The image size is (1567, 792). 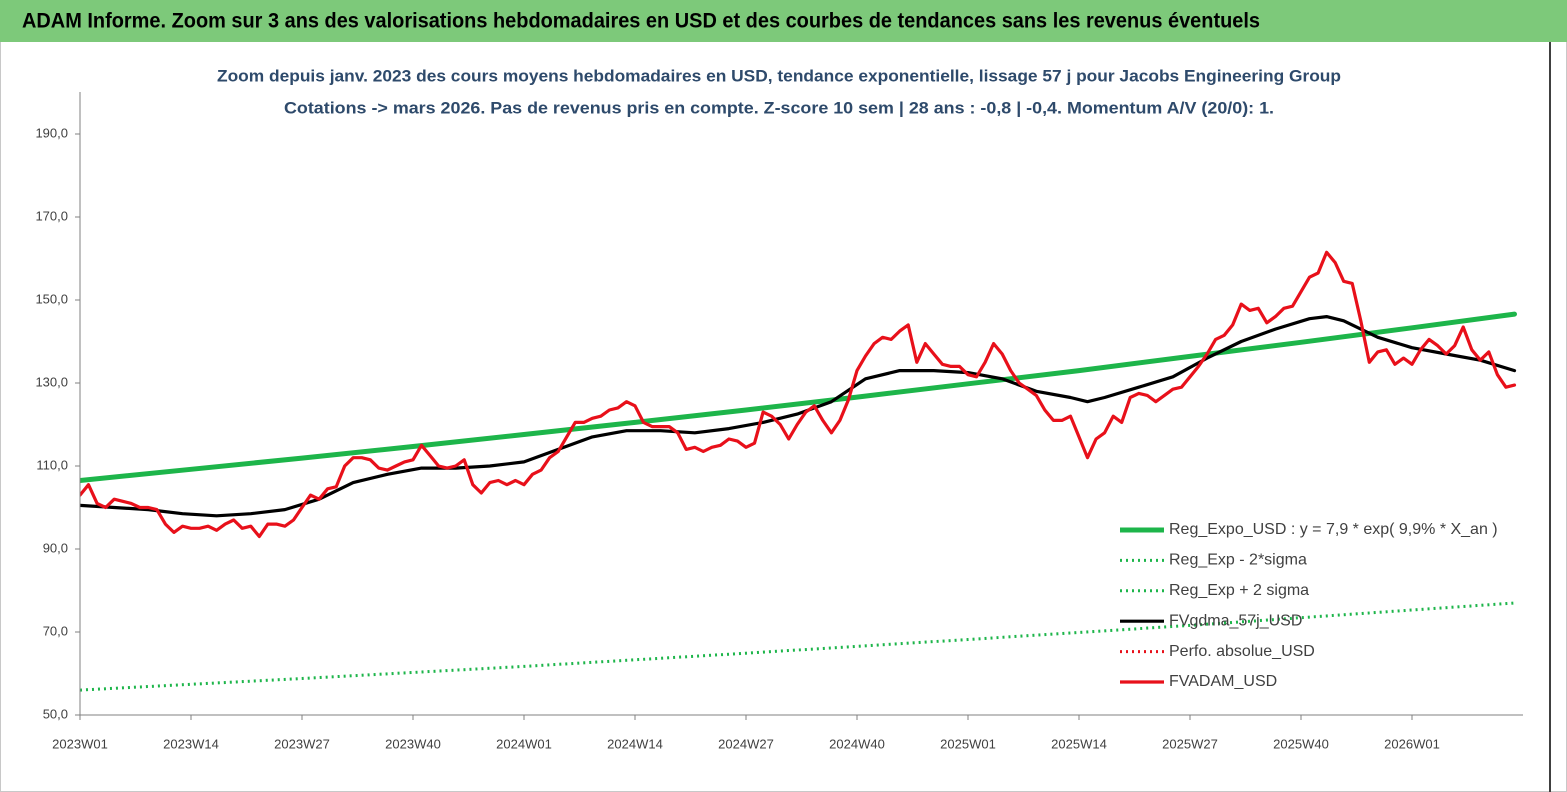 I want to click on y-tick-label: 150,0, so click(x=51, y=298).